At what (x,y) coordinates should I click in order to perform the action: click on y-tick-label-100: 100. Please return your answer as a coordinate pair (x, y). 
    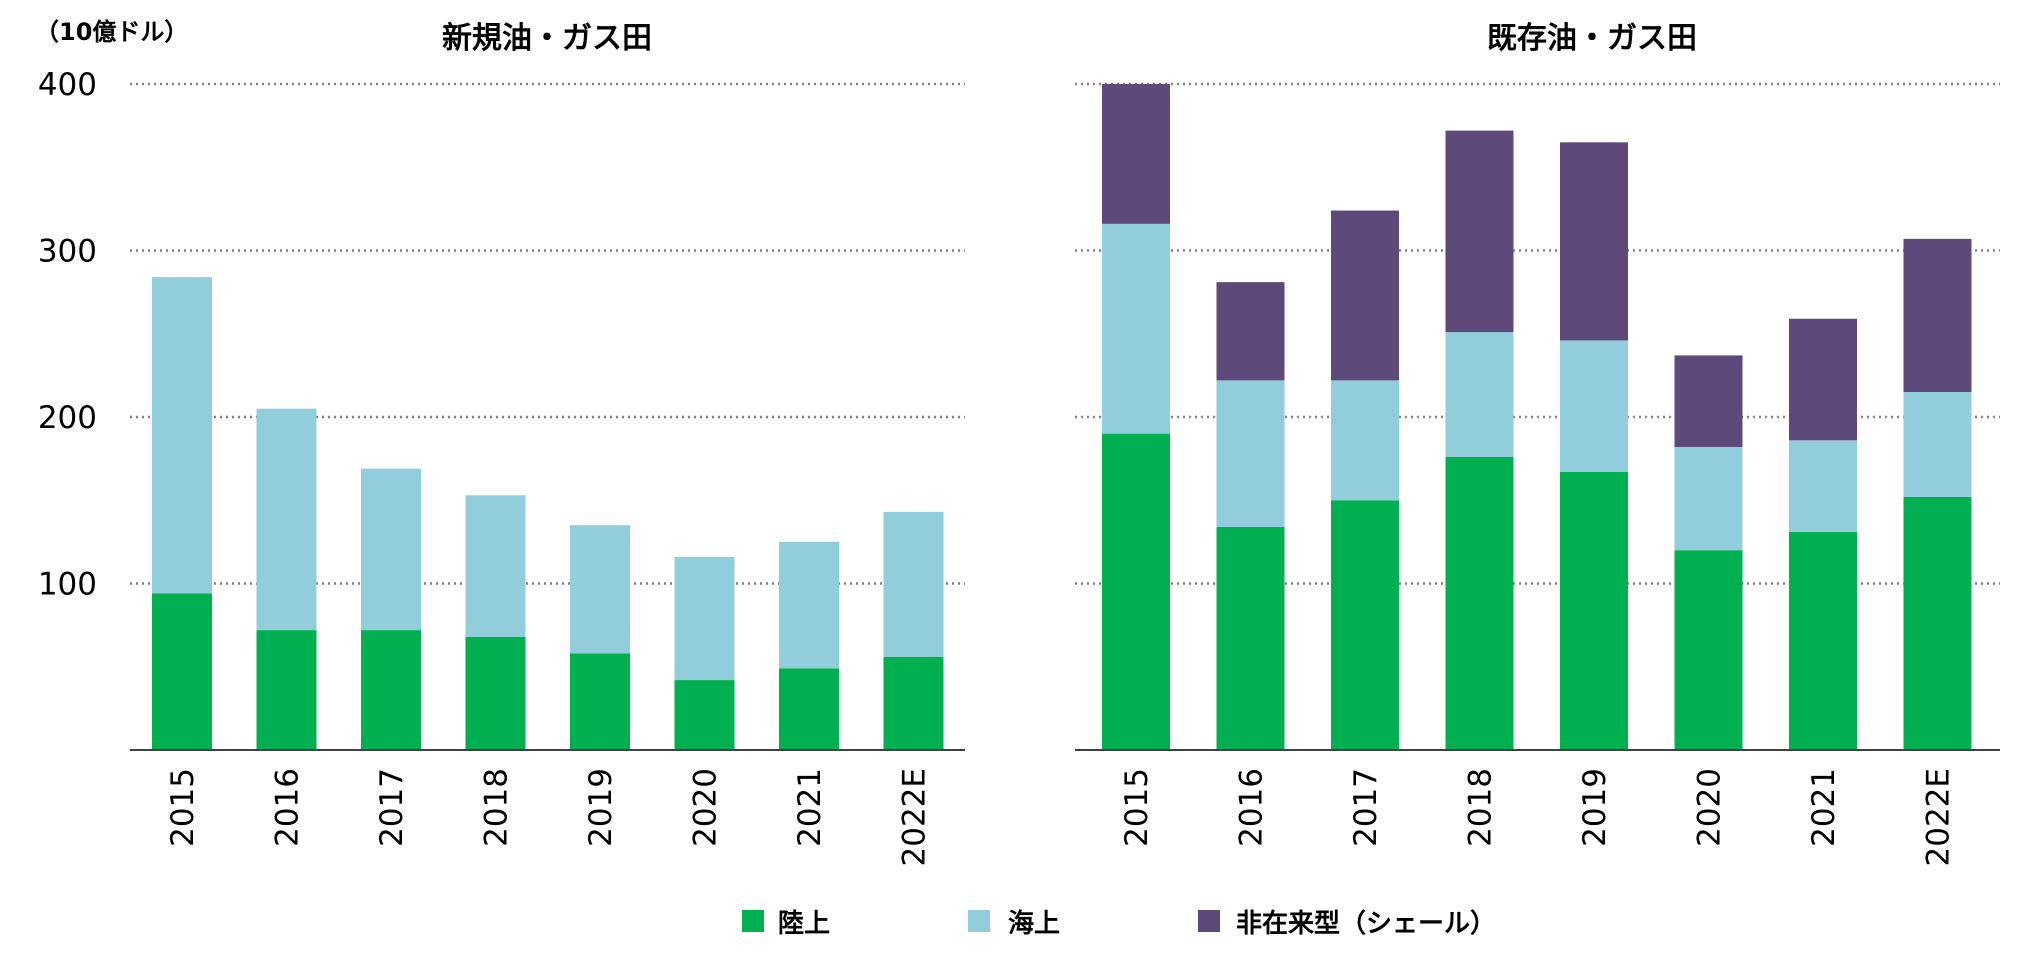
    Looking at the image, I should click on (67, 585).